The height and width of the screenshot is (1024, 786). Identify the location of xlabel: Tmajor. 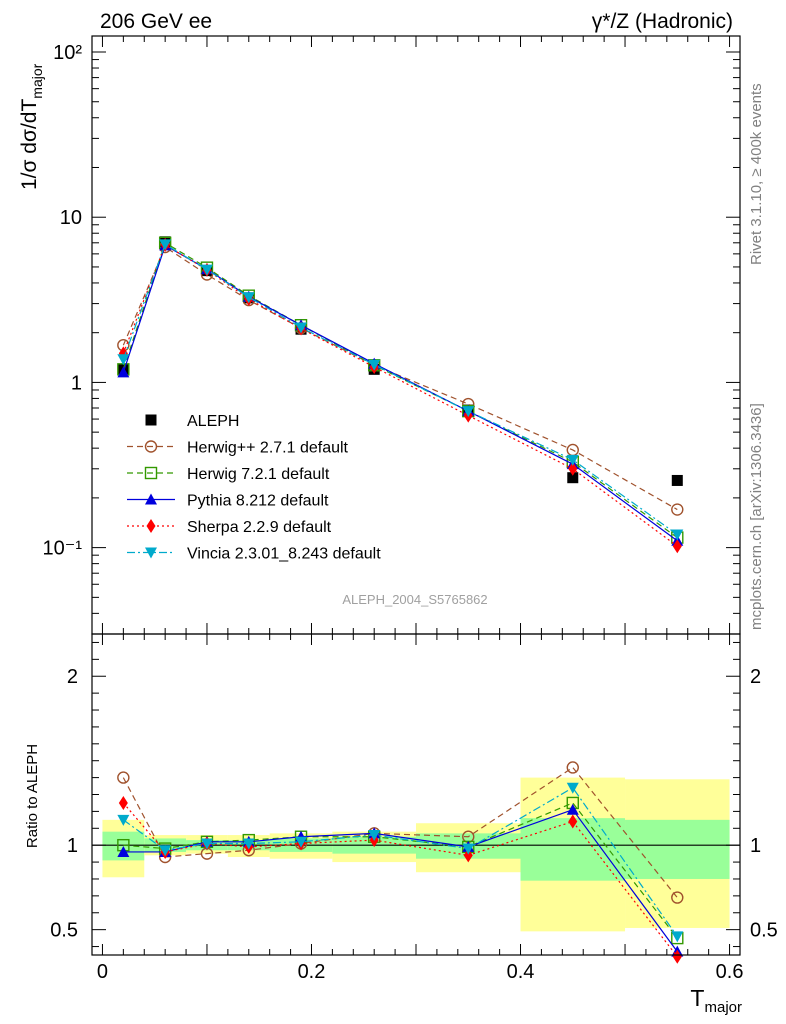
(716, 1000).